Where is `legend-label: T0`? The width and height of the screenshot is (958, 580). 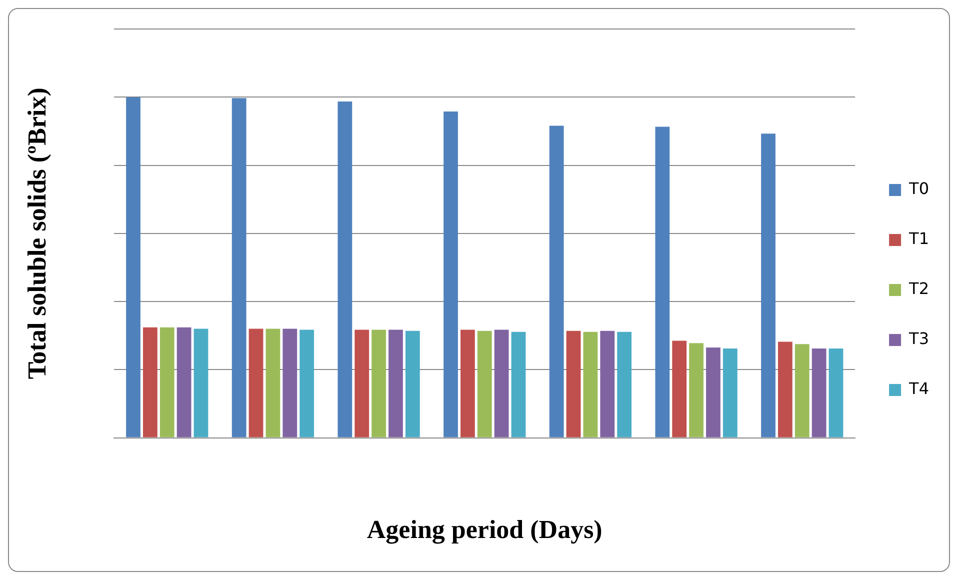 legend-label: T0 is located at coordinates (918, 188).